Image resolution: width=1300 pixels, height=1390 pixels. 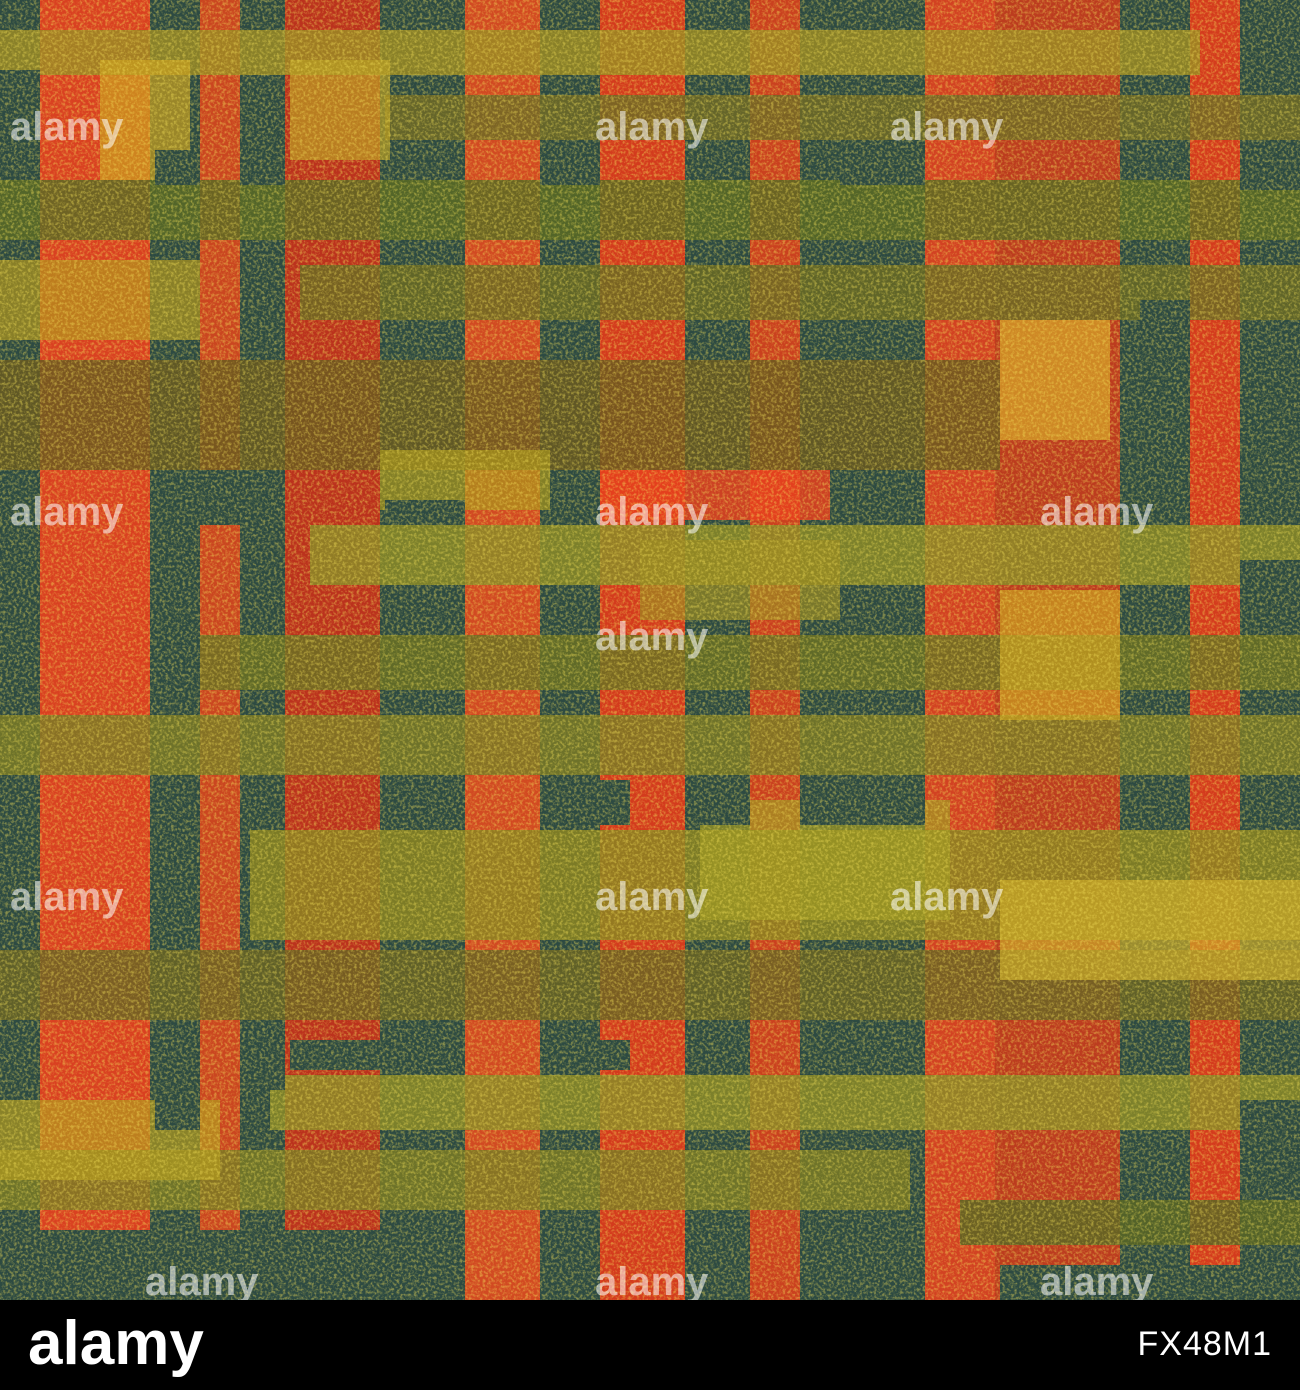 I want to click on alamy-logo-text: alamy, so click(x=116, y=1345).